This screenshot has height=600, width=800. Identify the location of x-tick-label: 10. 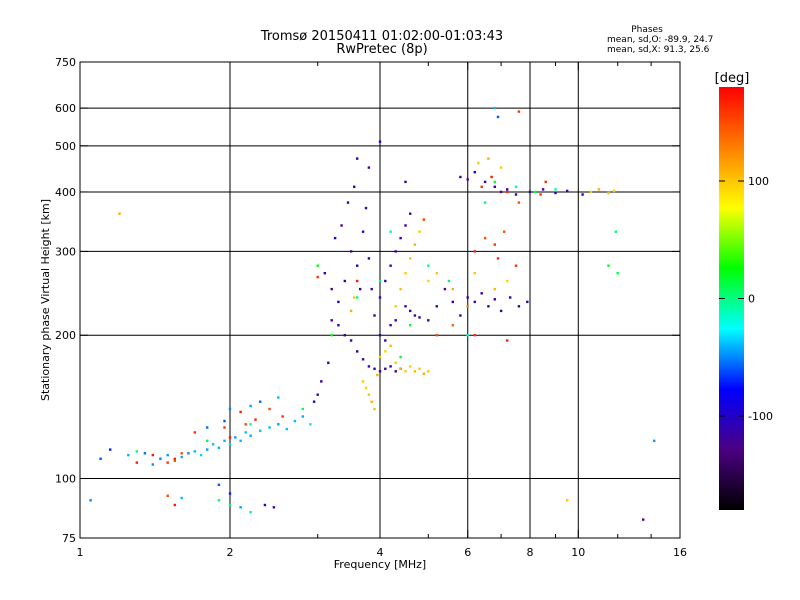
(578, 552).